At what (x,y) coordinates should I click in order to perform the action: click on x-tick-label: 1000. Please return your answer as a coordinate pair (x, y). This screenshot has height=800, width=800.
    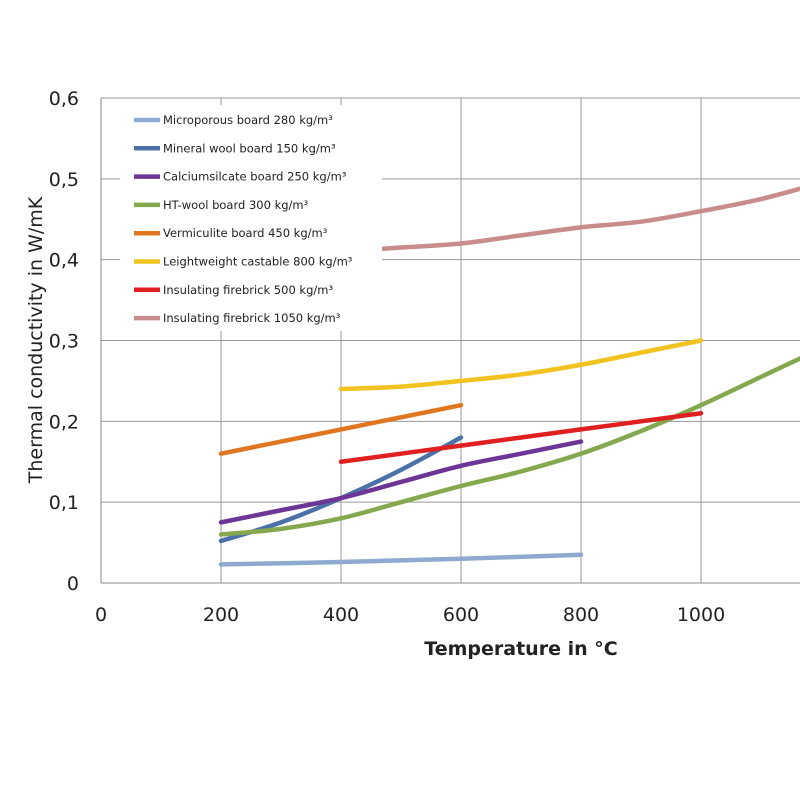
    Looking at the image, I should click on (701, 615).